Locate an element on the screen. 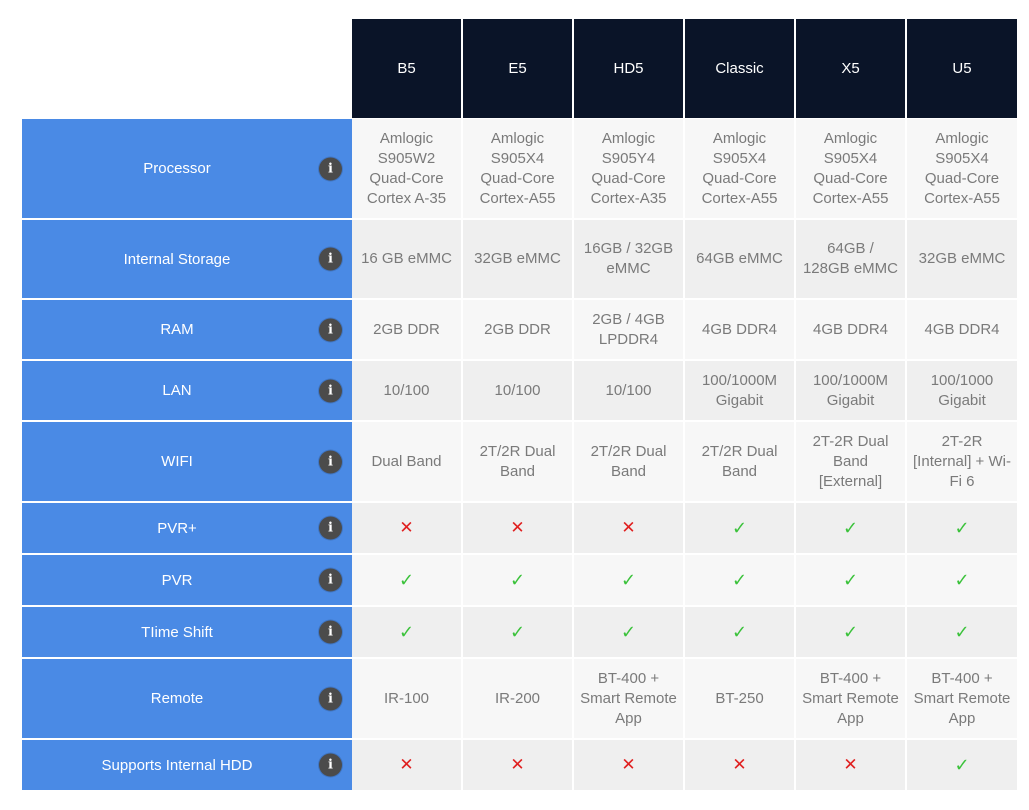  value-text: 2T/2R Dual Band is located at coordinates (739, 461).